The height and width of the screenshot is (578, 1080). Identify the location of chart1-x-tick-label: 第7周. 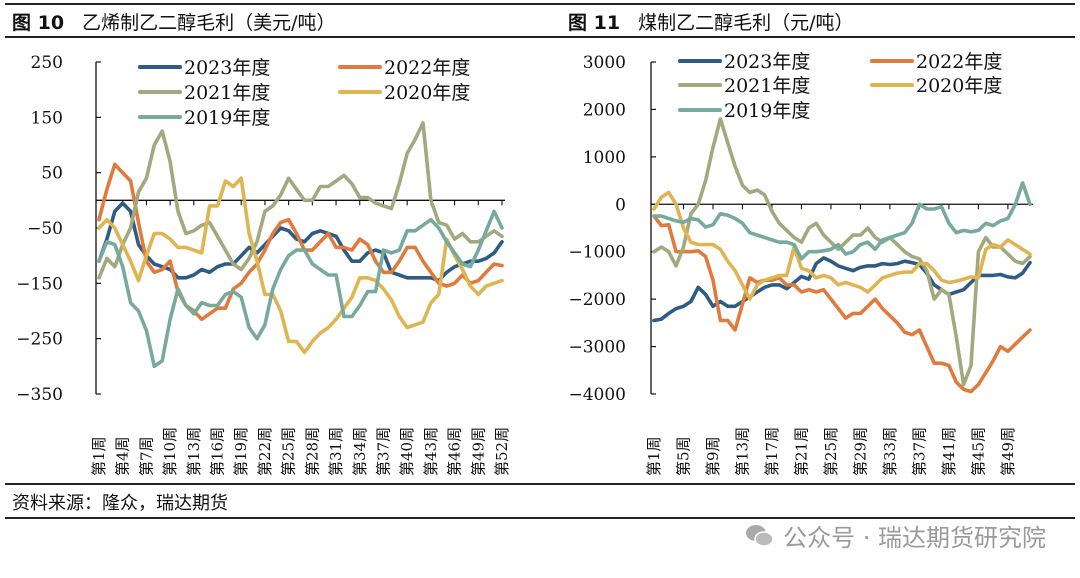
(146, 456).